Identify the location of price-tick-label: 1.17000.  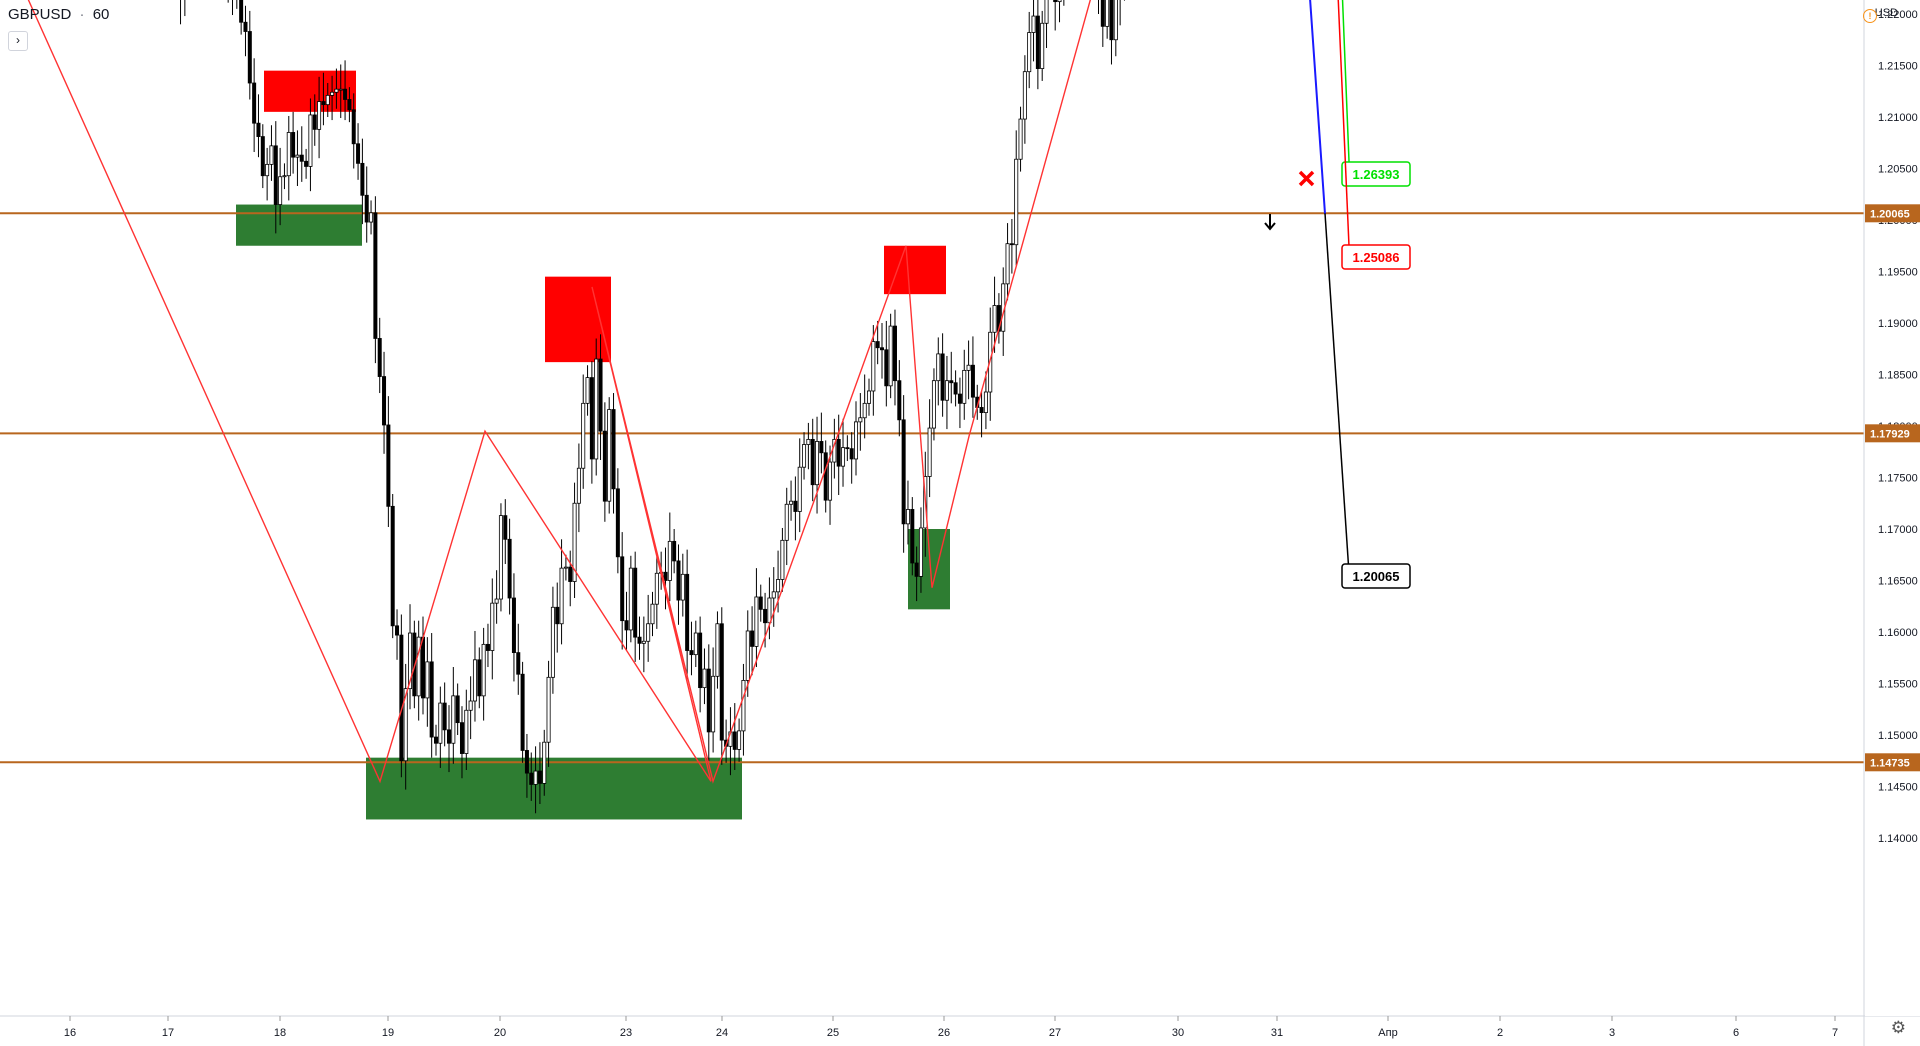
(1898, 530).